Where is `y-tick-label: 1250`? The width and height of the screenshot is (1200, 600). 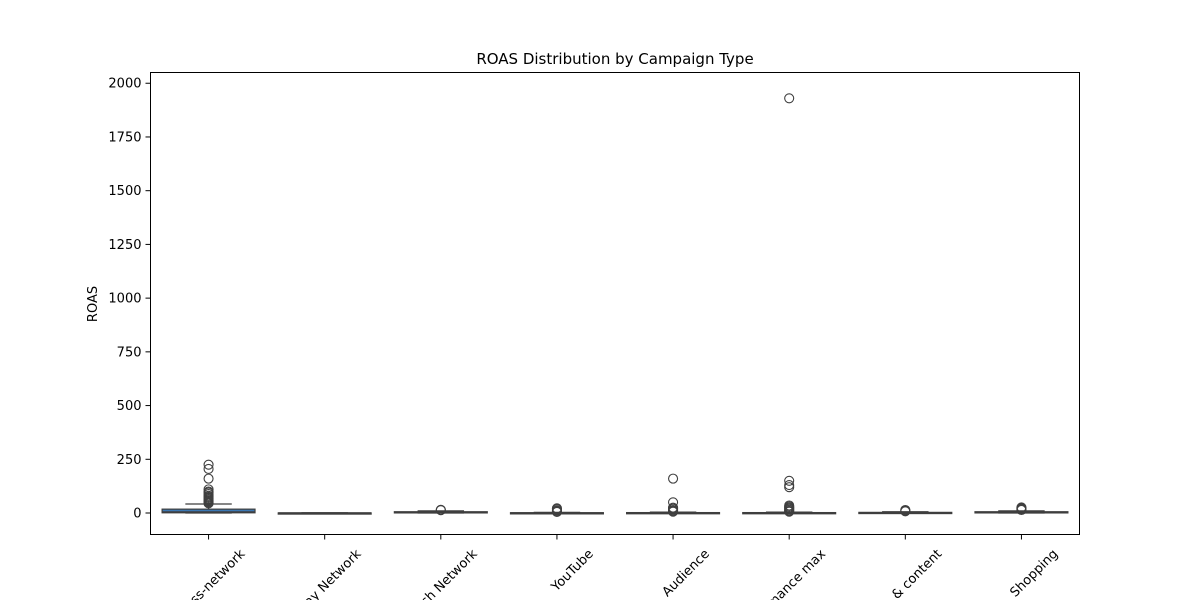
y-tick-label: 1250 is located at coordinates (124, 245).